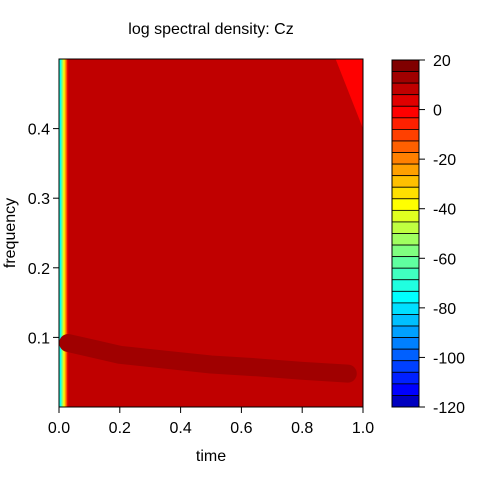 This screenshot has width=480, height=480. What do you see at coordinates (39, 269) in the screenshot?
I see `y-tick-label: 0.2` at bounding box center [39, 269].